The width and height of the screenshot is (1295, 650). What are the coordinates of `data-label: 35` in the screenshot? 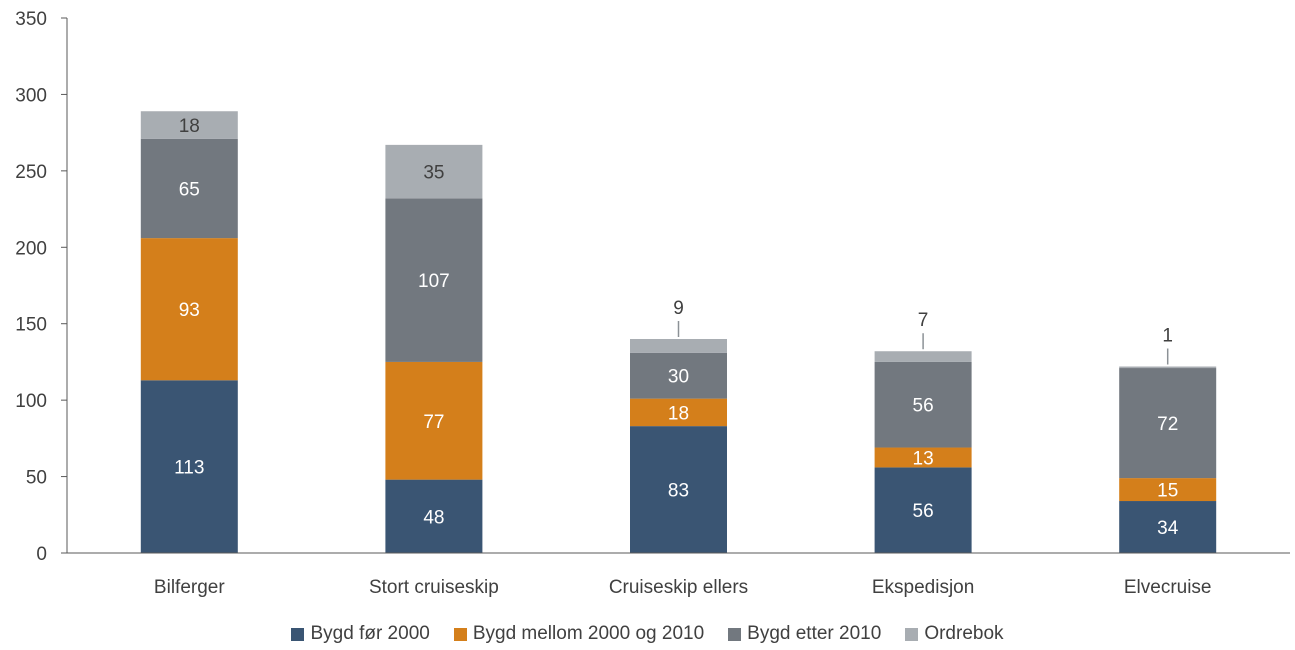 It's located at (433, 173).